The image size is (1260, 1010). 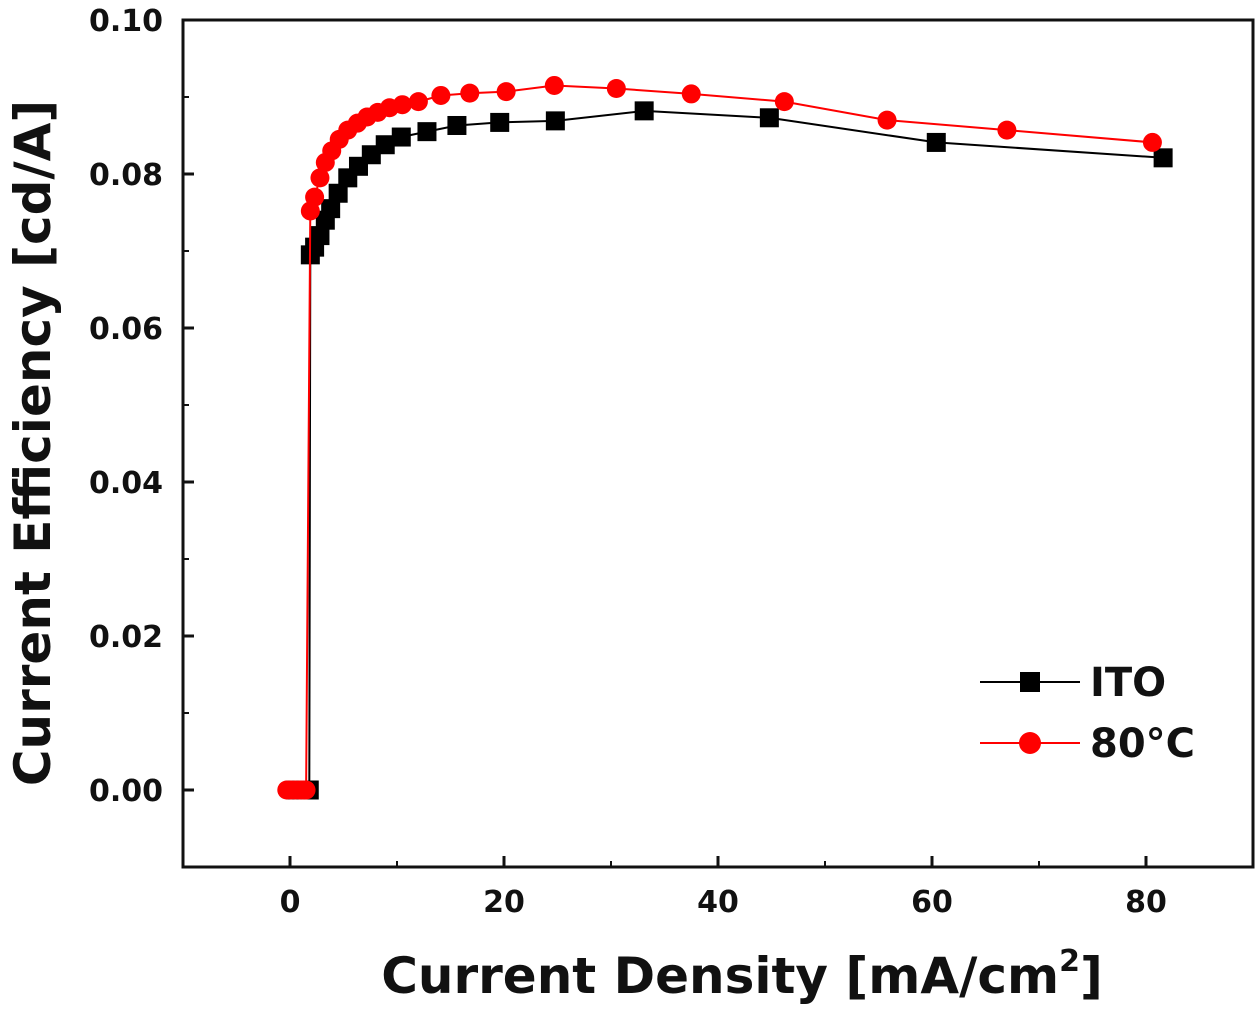 What do you see at coordinates (126, 329) in the screenshot?
I see `y-tick-label: 0.06` at bounding box center [126, 329].